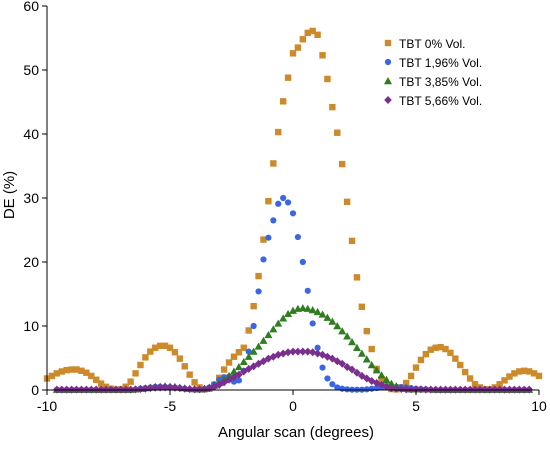  I want to click on legend-entry: TBT 1,96% Vol., so click(433, 63).